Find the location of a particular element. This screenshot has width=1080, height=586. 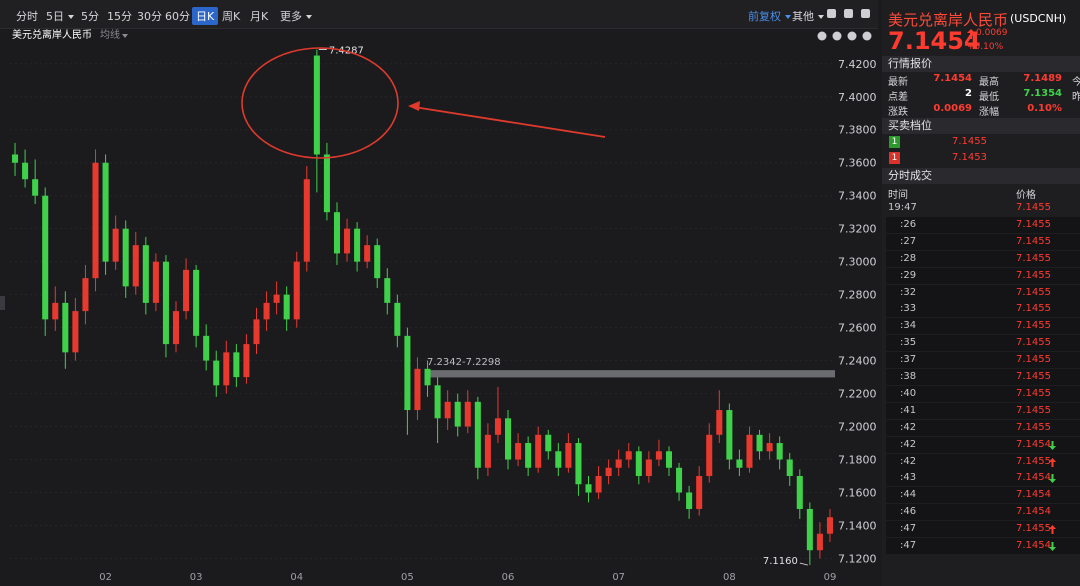

book-price: 7.1453 is located at coordinates (969, 157).